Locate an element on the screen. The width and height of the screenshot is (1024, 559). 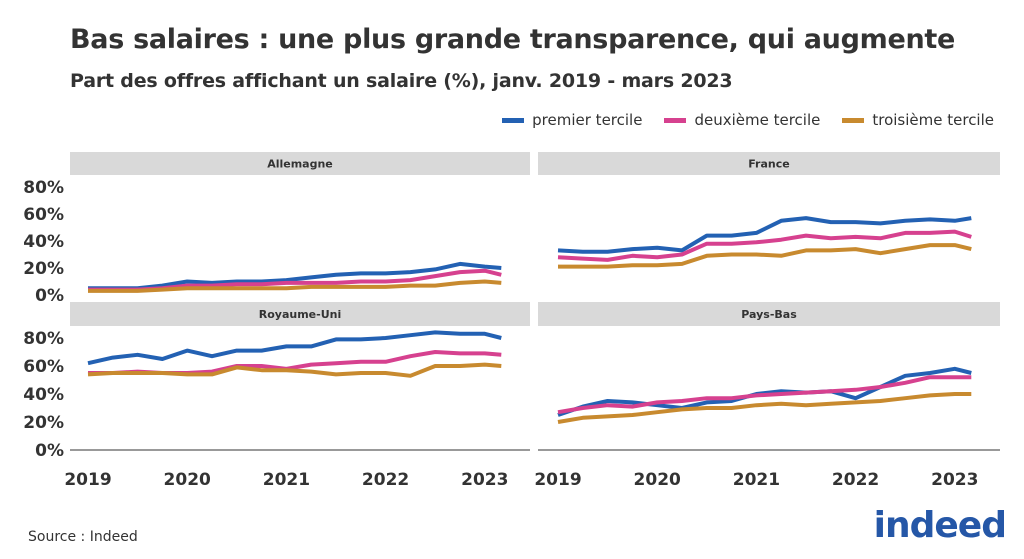
source-note: Source : Indeed is located at coordinates (83, 537).